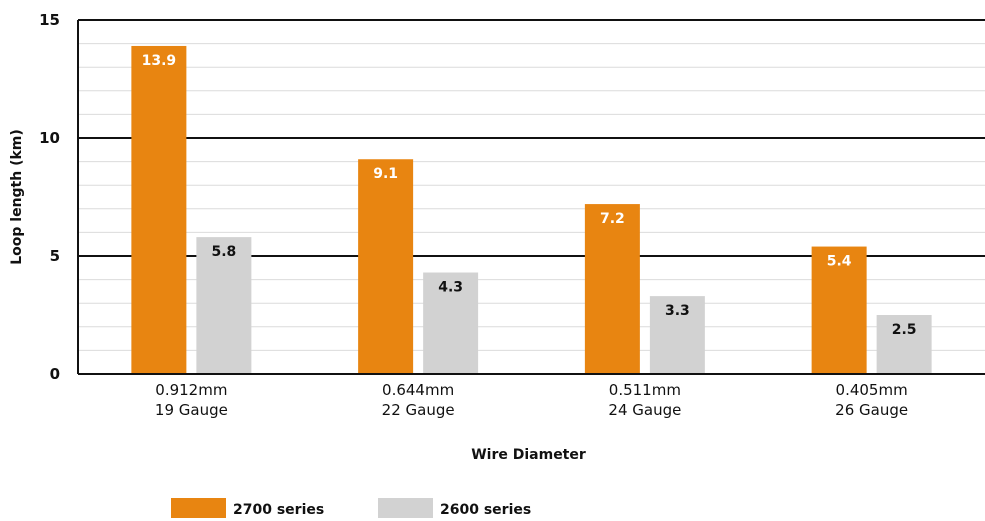  I want to click on x-tick-label: 0.511mm, so click(645, 390).